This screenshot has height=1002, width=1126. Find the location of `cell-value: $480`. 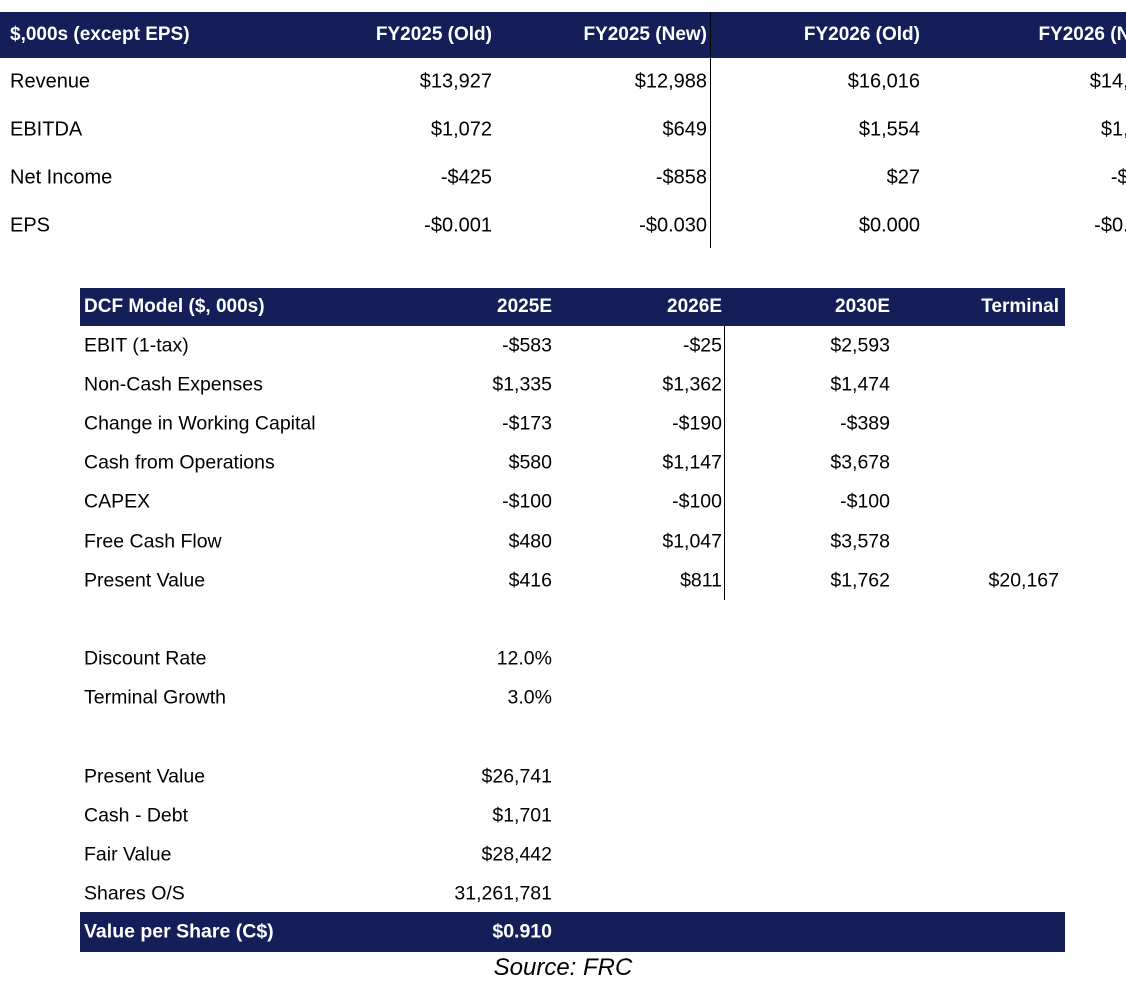

cell-value: $480 is located at coordinates (530, 541).